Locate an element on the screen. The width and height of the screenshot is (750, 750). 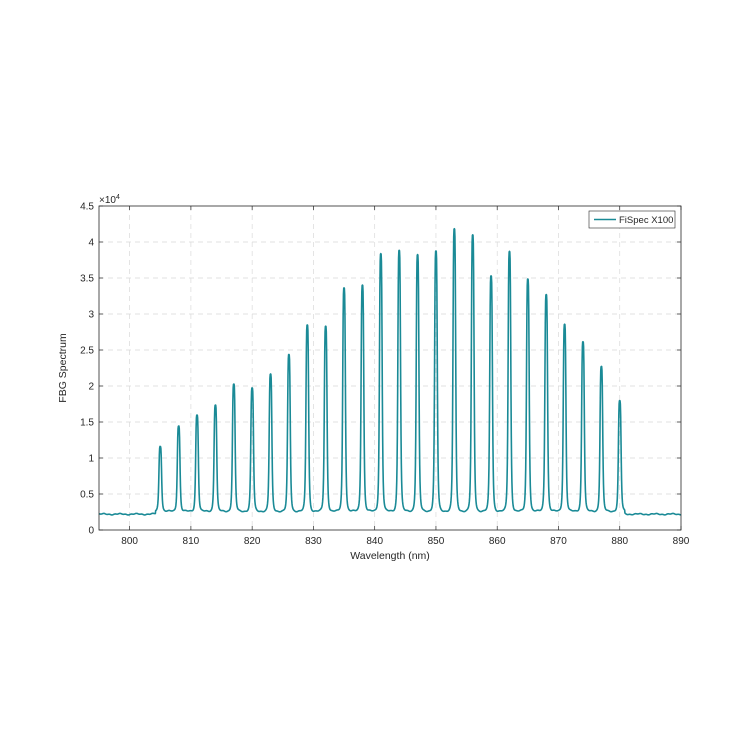
legend-label: FiSpec X100 is located at coordinates (646, 220).